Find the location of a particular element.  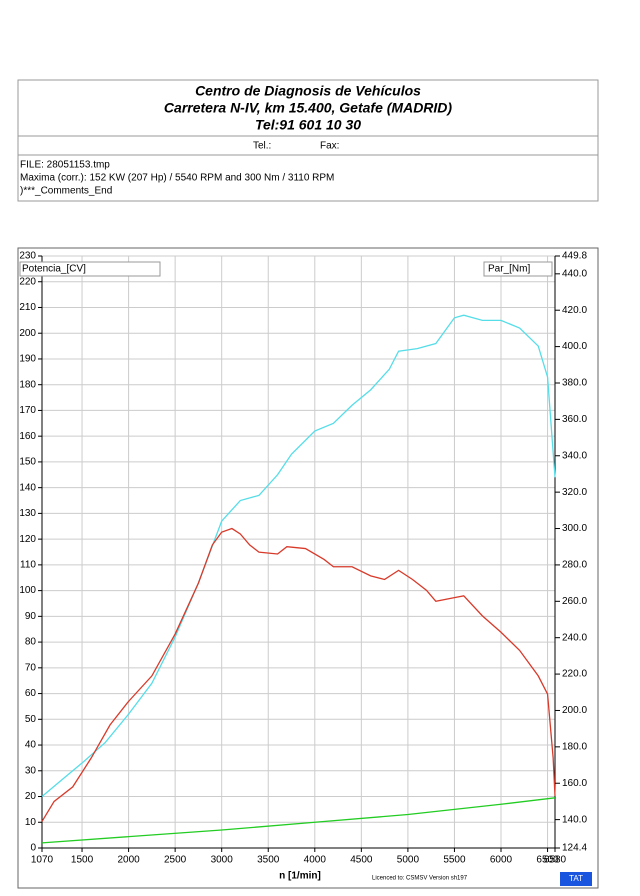

legend-right is located at coordinates (518, 269).